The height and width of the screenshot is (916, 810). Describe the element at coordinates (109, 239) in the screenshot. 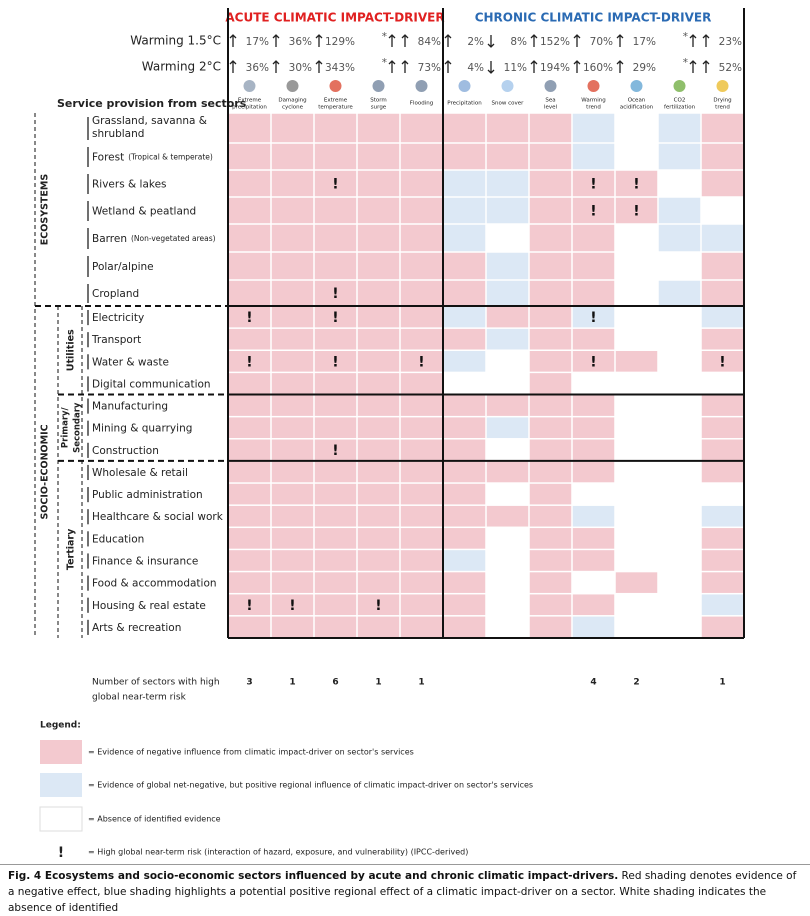

I see `row-label-line: Barren` at that location.